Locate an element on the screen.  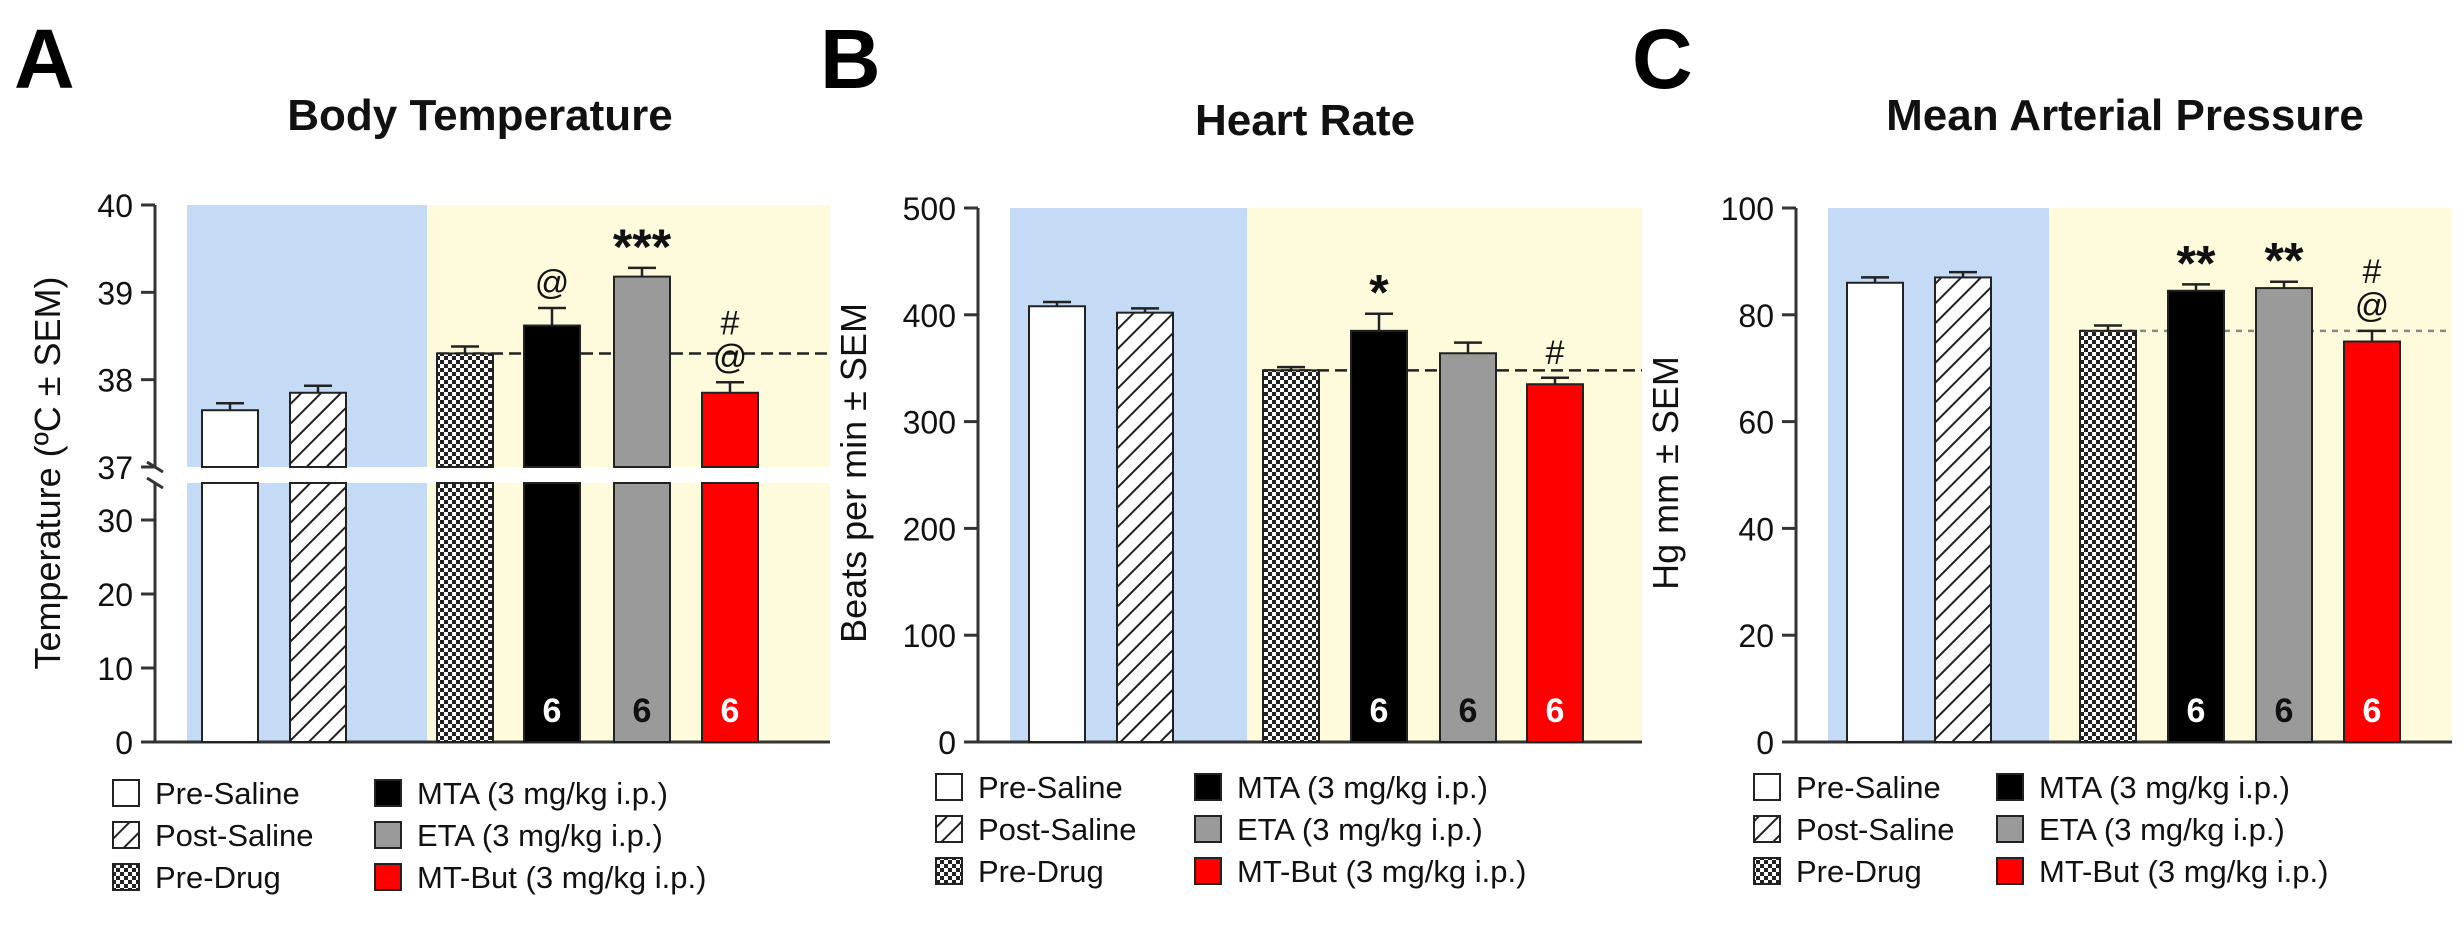
y-tick-label: 500 is located at coordinates (929, 209).